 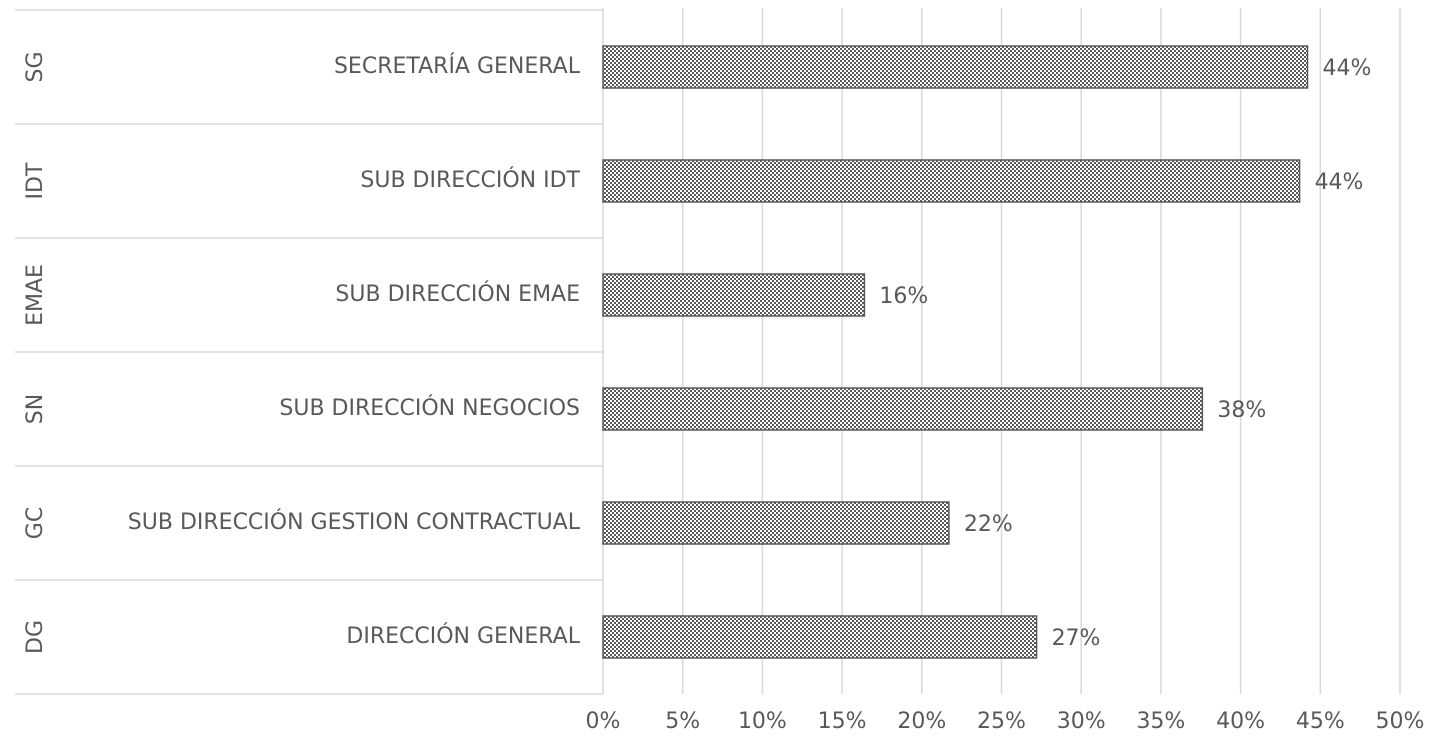 I want to click on category-label: SUB DIRECCIÓN NEGOCIOS, so click(x=429, y=408).